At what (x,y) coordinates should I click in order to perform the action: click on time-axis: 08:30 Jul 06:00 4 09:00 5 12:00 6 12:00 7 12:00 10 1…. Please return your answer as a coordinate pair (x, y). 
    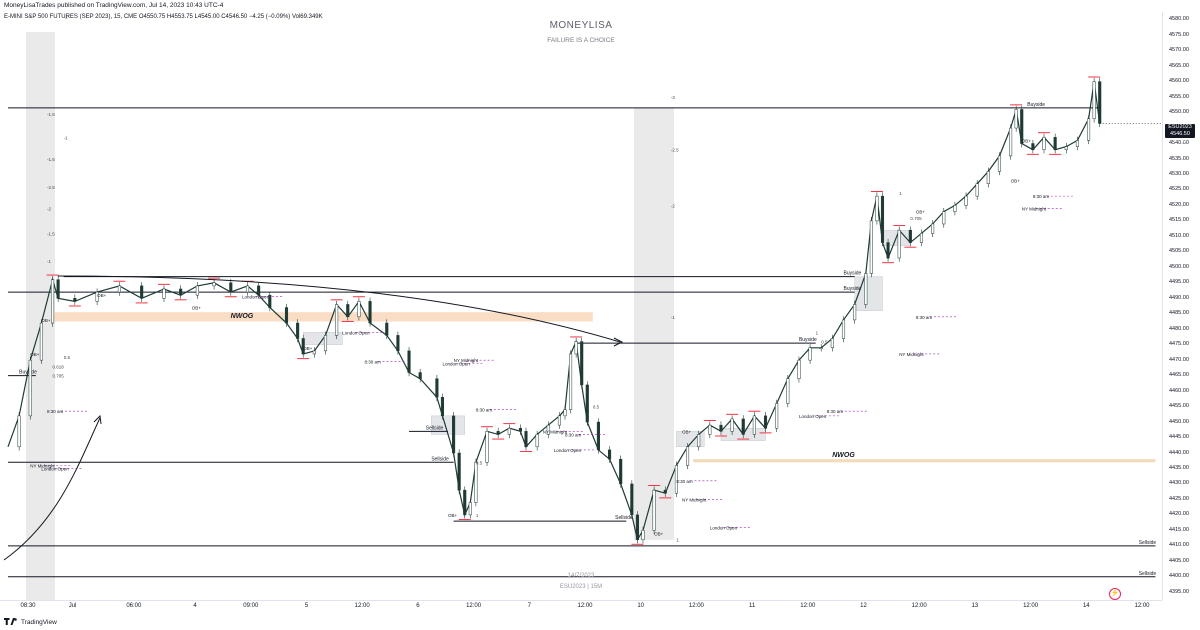
    Looking at the image, I should click on (581, 607).